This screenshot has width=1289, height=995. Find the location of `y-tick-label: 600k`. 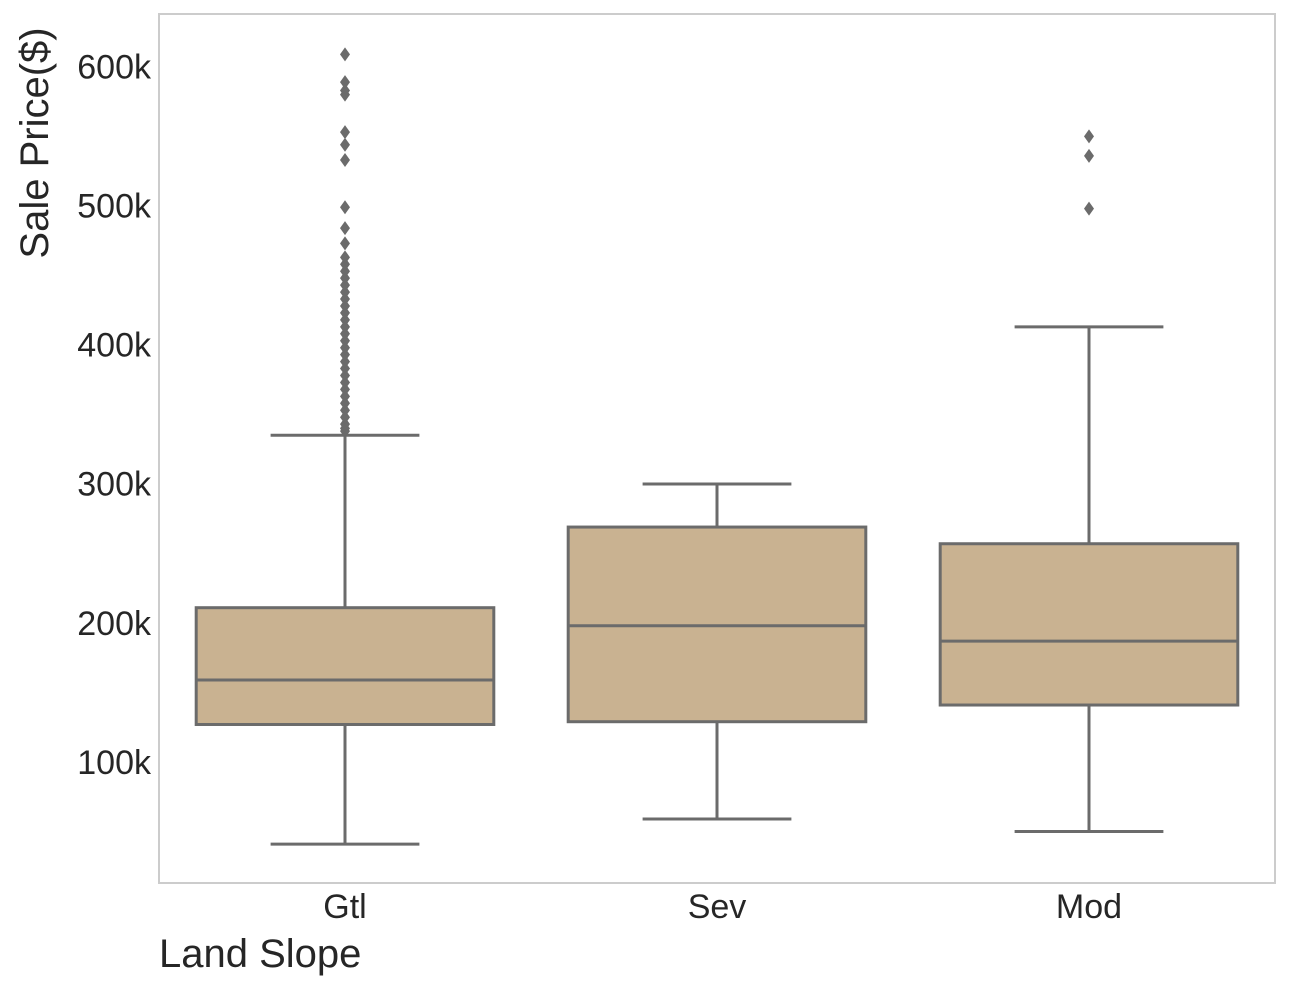

y-tick-label: 600k is located at coordinates (114, 68).